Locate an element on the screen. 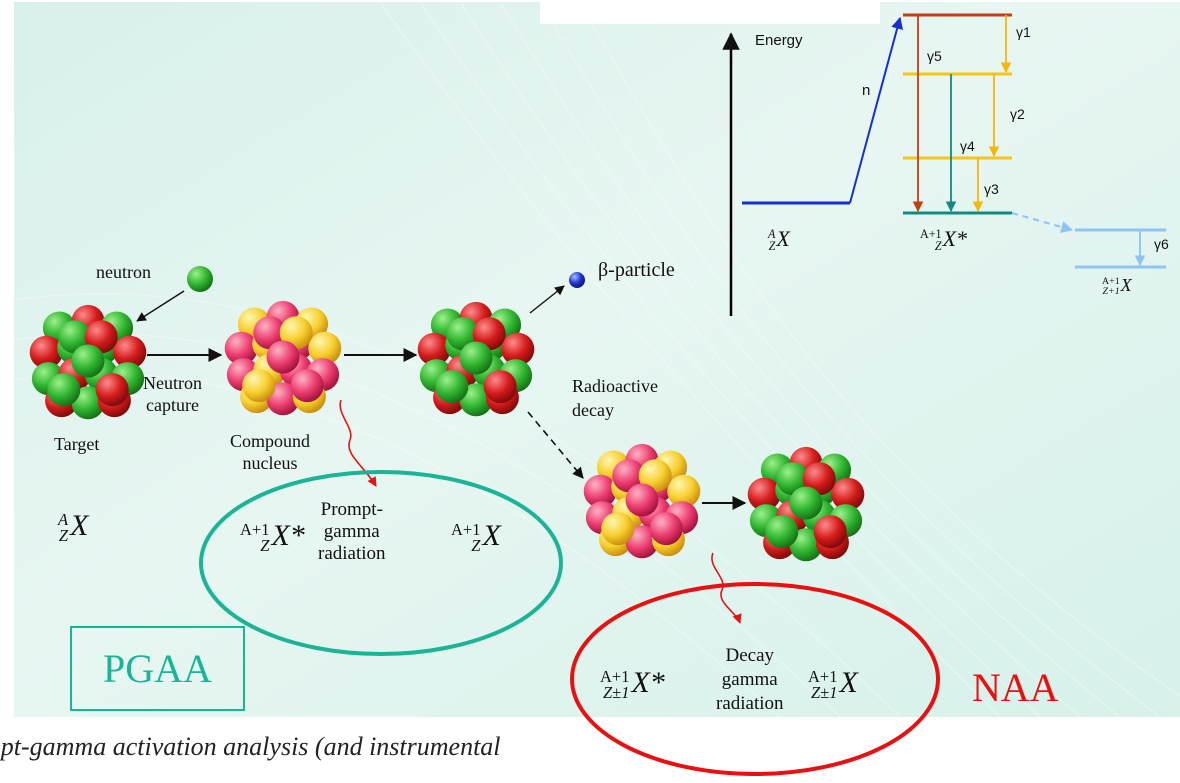  naa-product-formula: A+1 Z±1 X is located at coordinates (833, 684).